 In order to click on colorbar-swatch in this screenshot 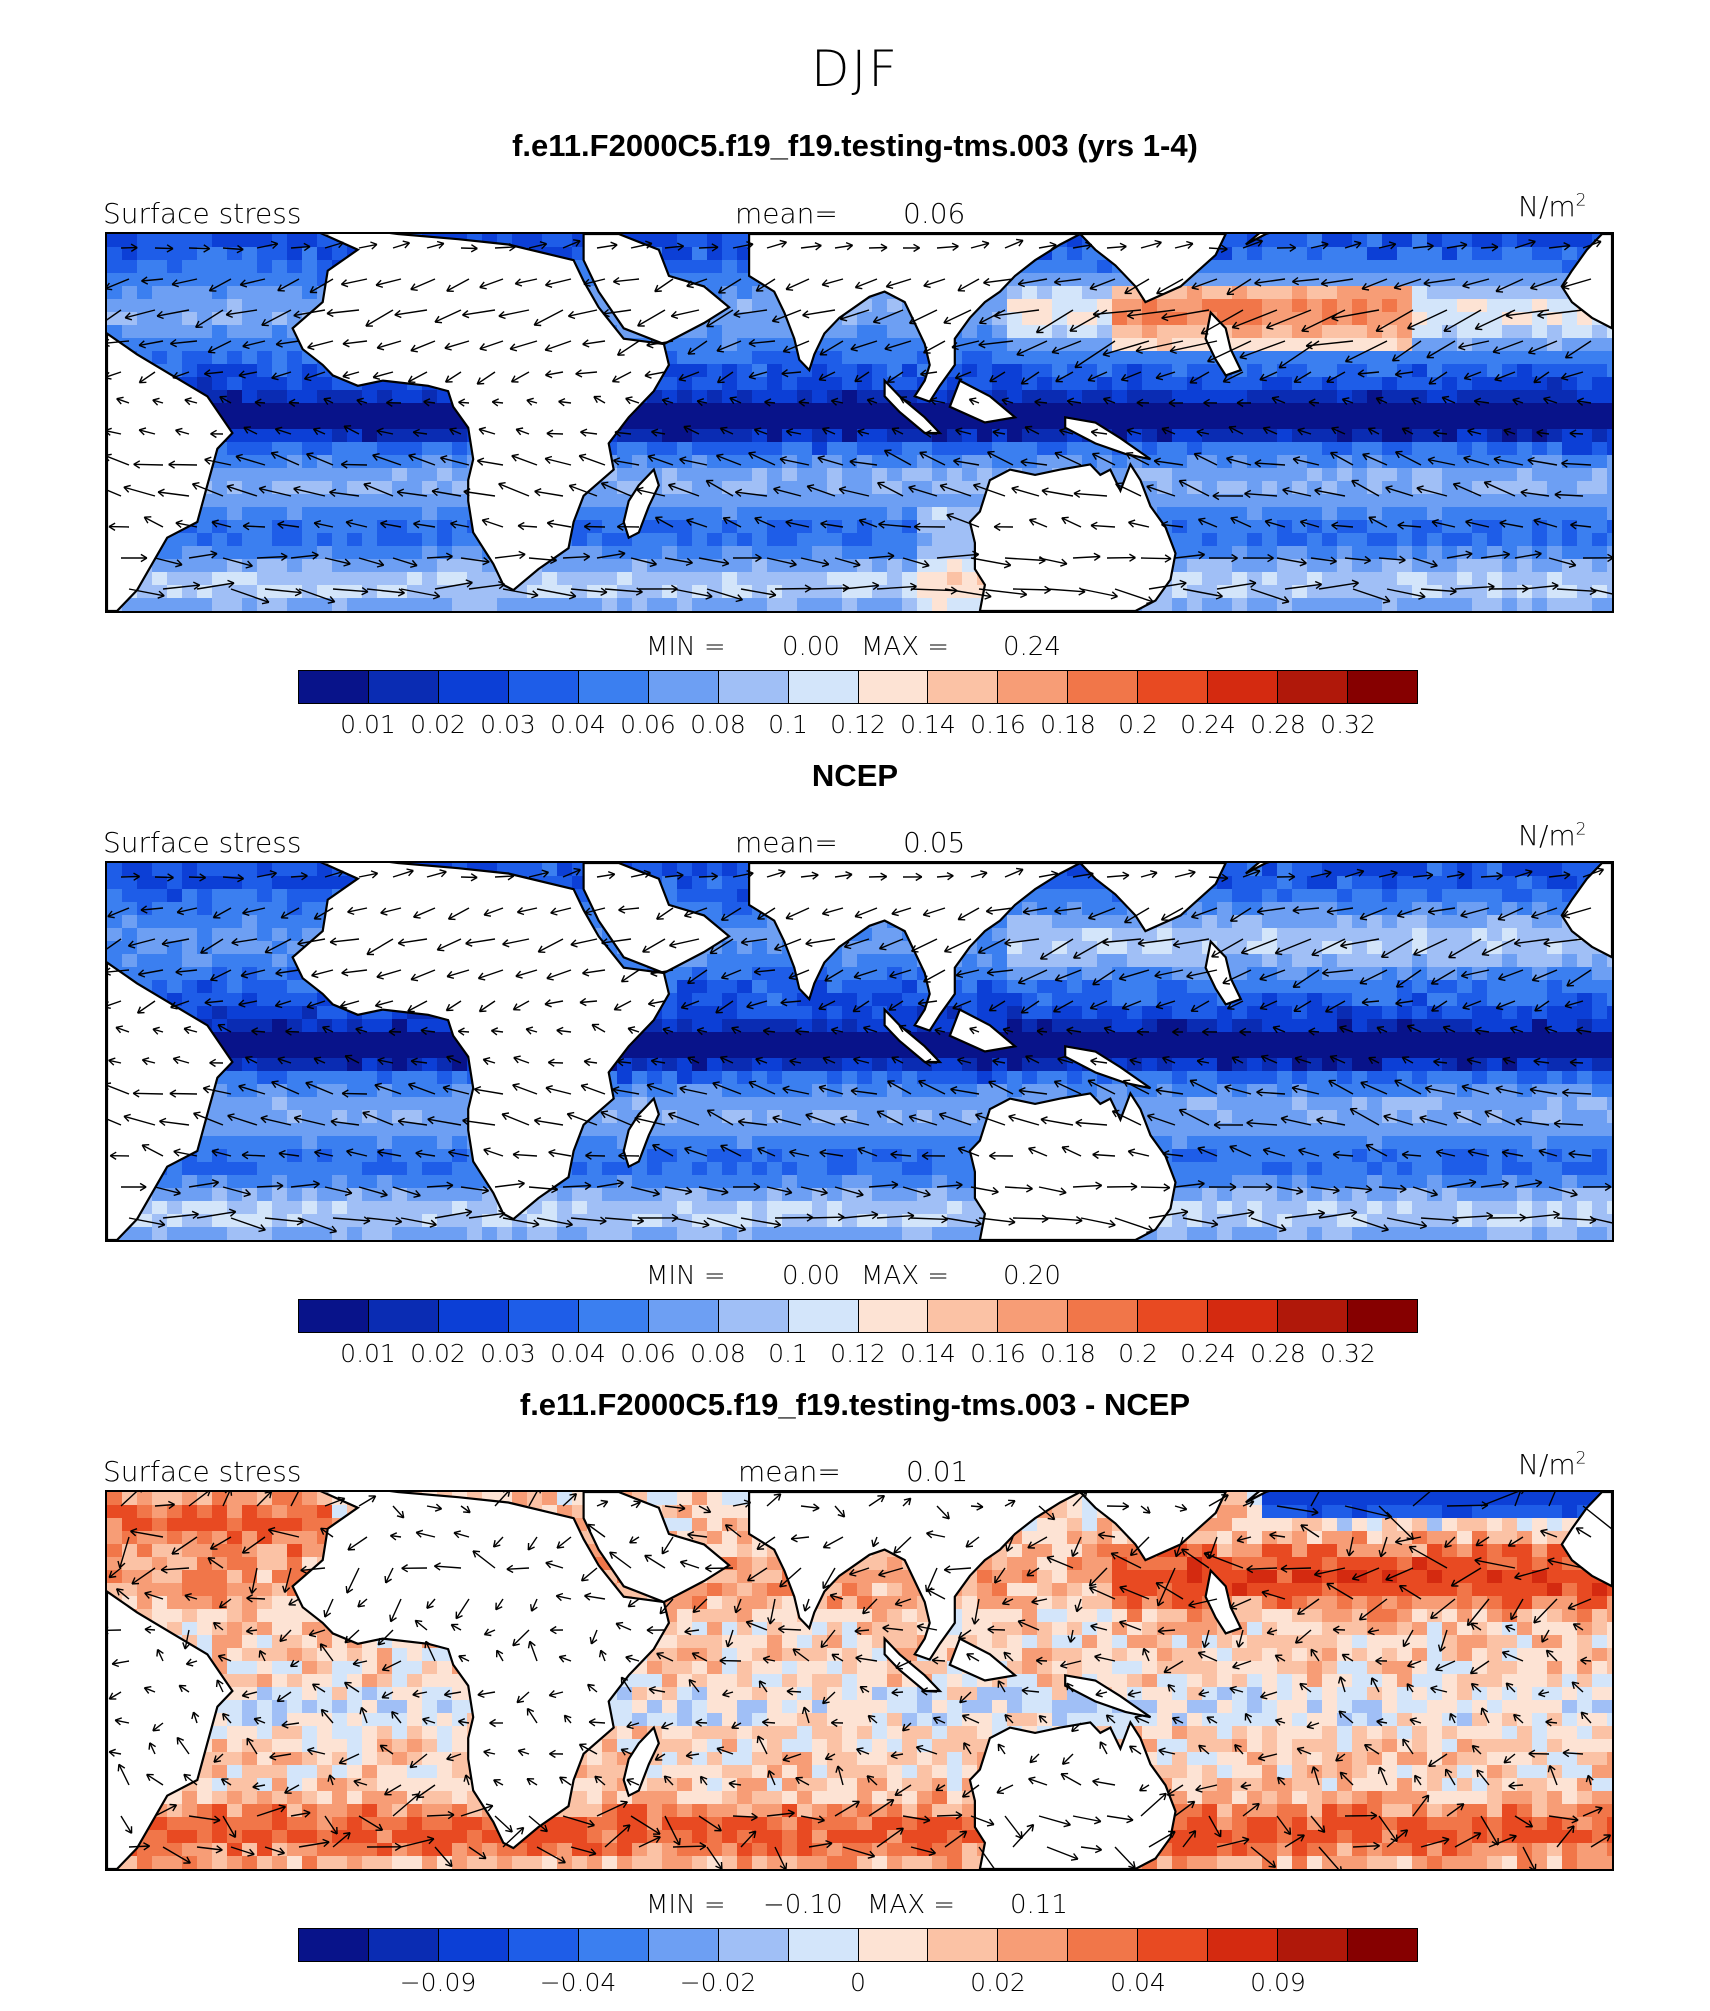, I will do `click(473, 687)`.